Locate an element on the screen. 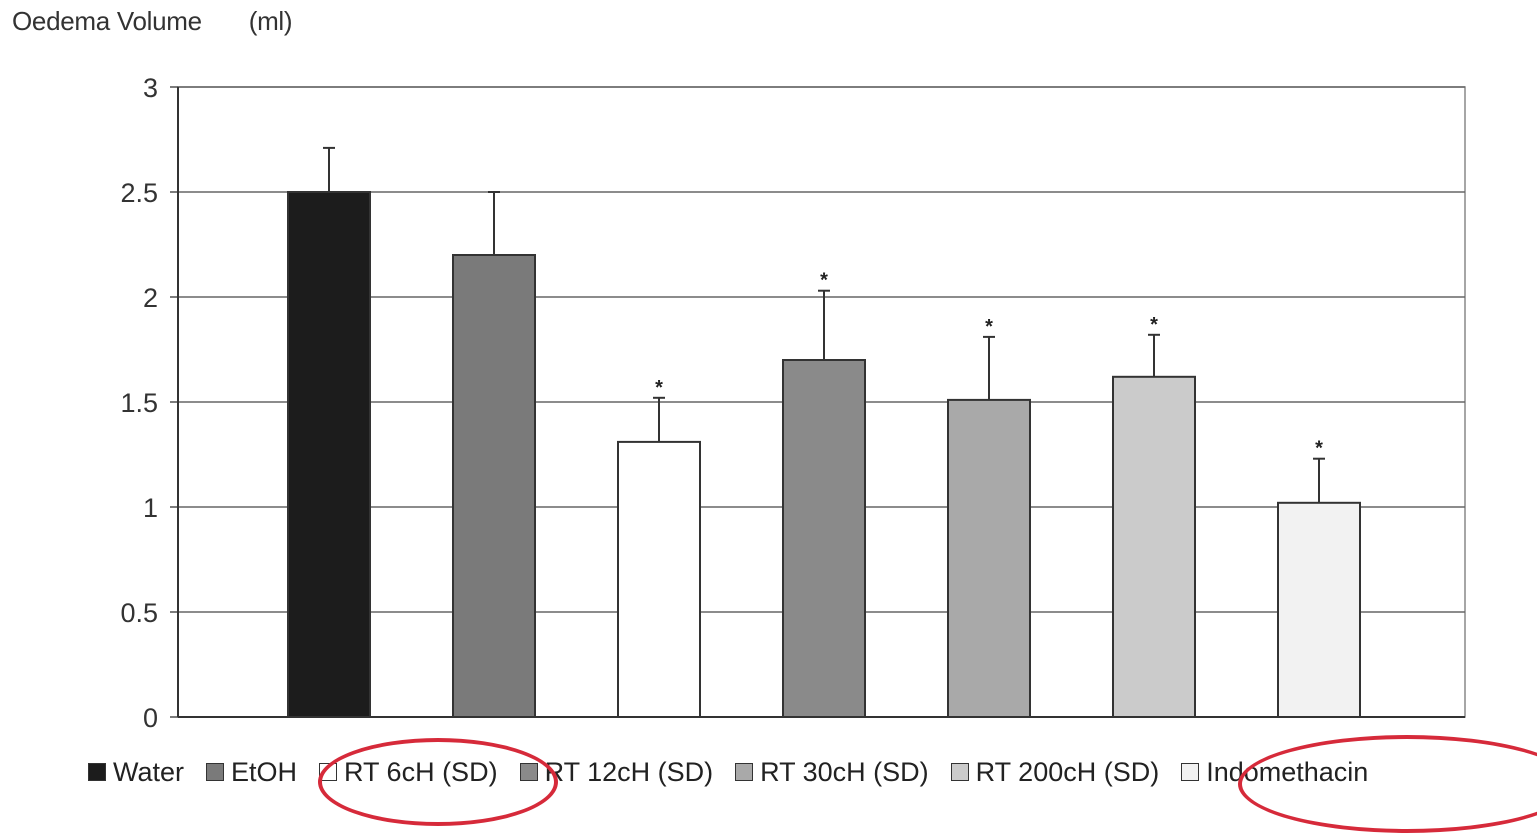 Image resolution: width=1537 pixels, height=833 pixels. legend-label-5: RT 200cH (SD) is located at coordinates (1067, 771).